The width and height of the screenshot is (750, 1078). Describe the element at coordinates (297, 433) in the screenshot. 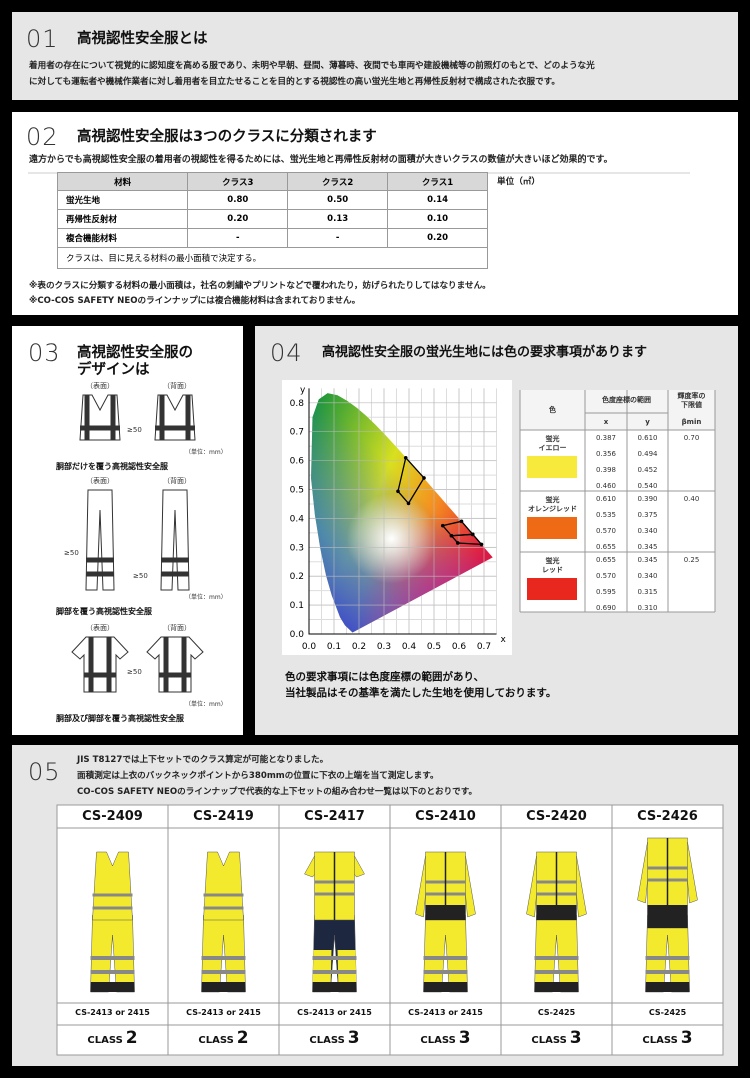

I see `y-tick-label: 0.7` at that location.